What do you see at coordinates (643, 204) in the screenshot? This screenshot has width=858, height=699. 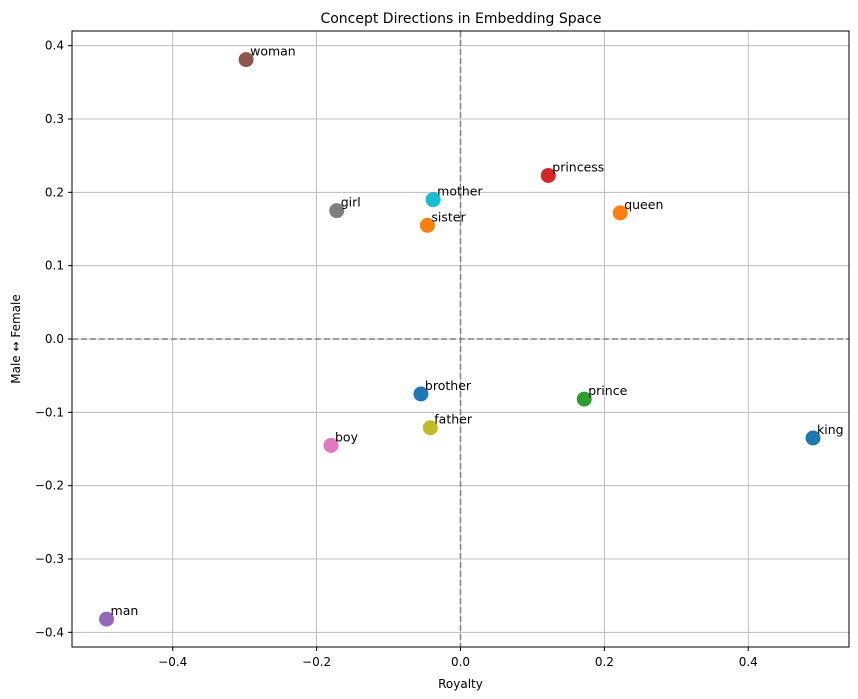 I see `point-label-queen: queen` at bounding box center [643, 204].